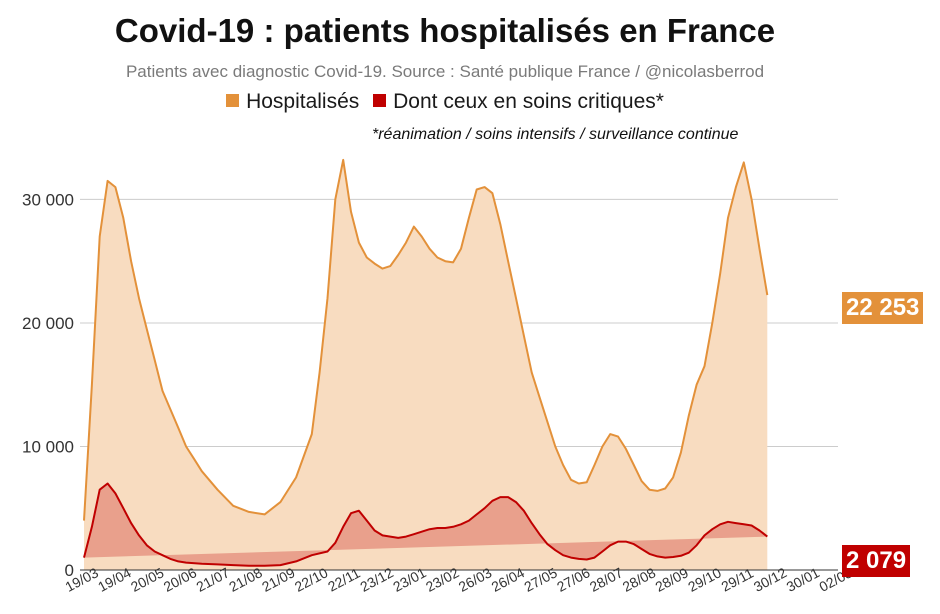  Describe the element at coordinates (876, 561) in the screenshot. I see `badge-critiques-latest: 2 079` at that location.